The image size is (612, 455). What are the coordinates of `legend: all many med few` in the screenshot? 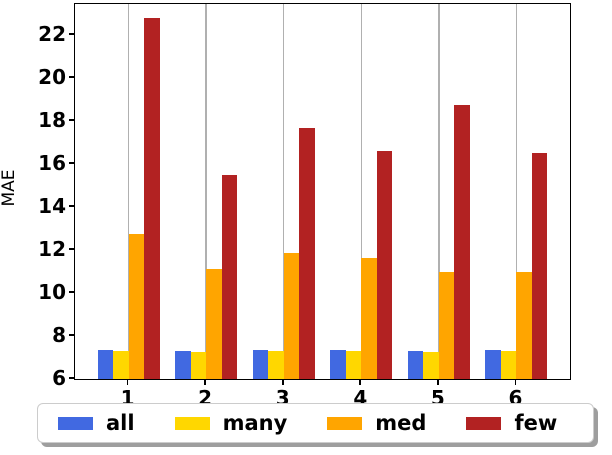 It's located at (315, 423).